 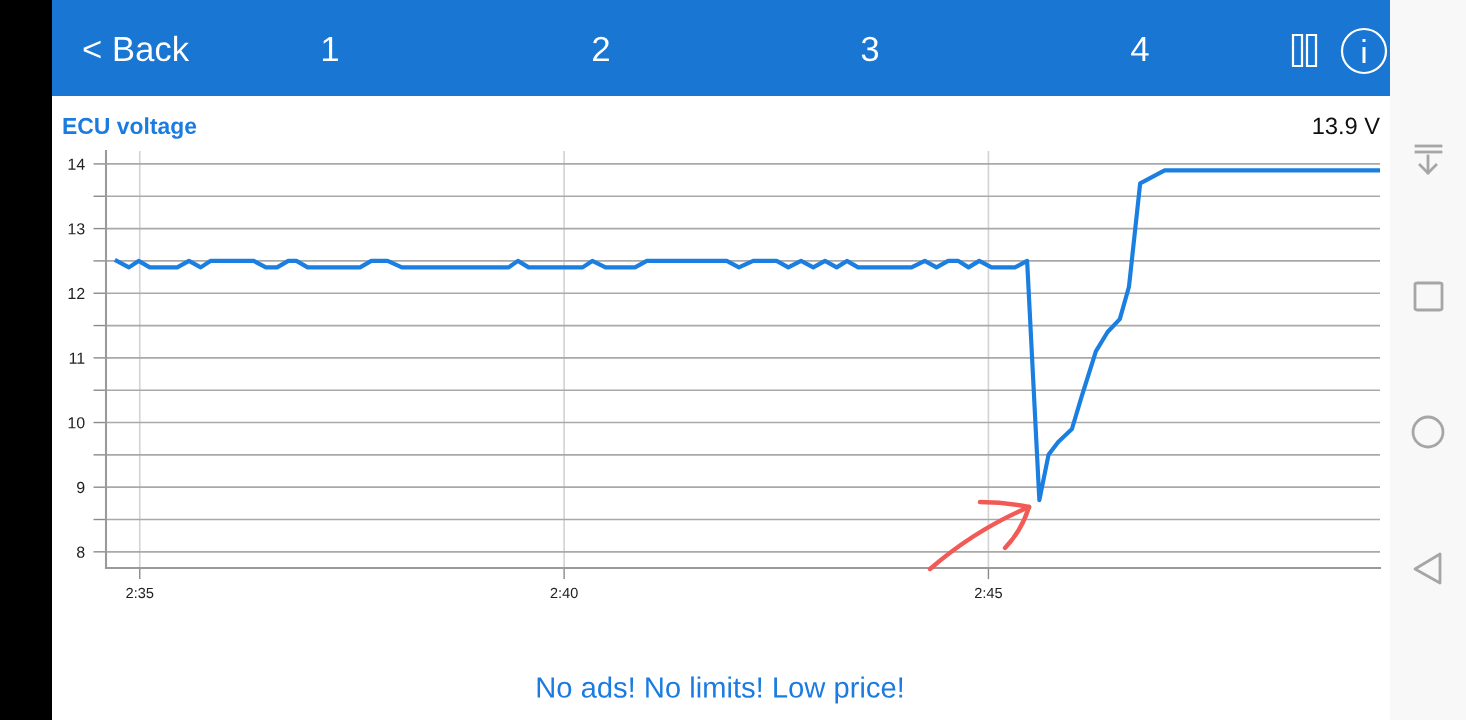 I want to click on text: < Back, so click(x=136, y=48).